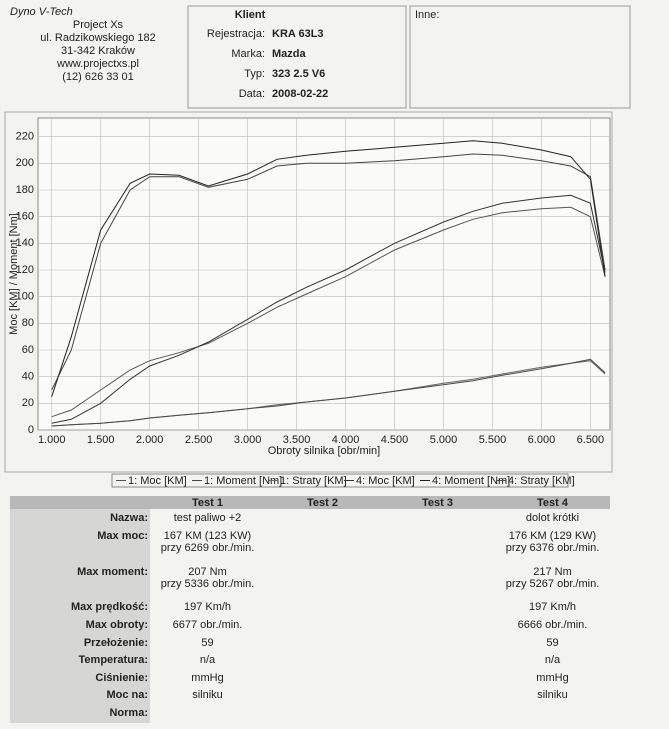 This screenshot has width=669, height=729. Describe the element at coordinates (101, 440) in the screenshot. I see `x-tick-label: 1.500` at that location.